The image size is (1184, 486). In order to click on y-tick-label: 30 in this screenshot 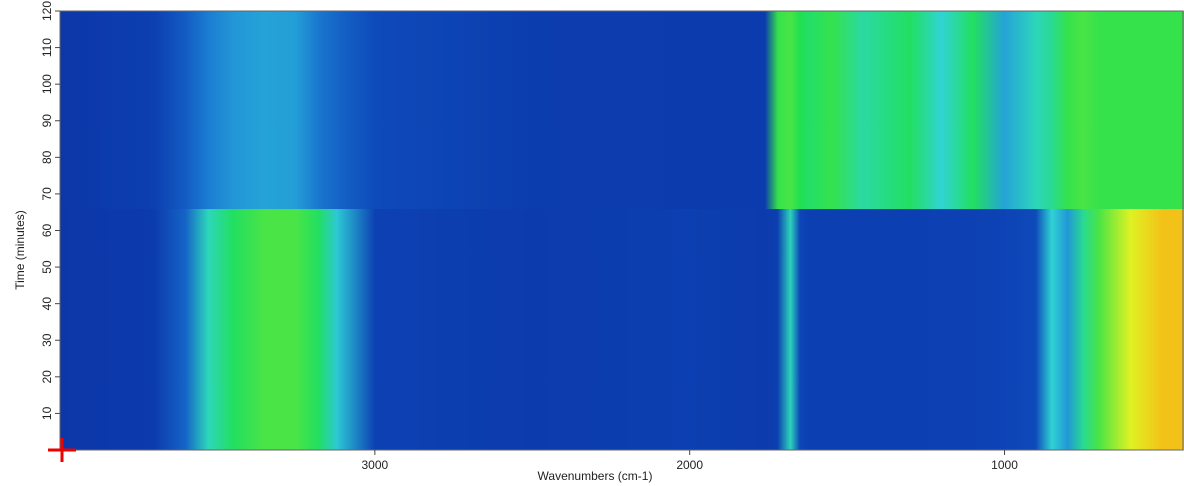, I will do `click(47, 340)`.